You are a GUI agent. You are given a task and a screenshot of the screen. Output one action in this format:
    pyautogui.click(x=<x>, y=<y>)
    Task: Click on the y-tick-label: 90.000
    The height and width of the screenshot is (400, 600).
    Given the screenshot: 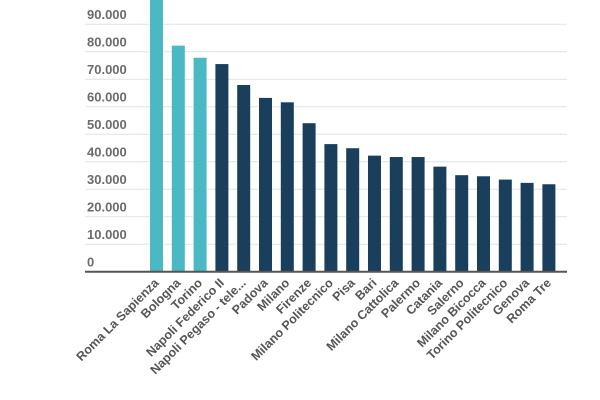 What is the action you would take?
    pyautogui.click(x=107, y=14)
    